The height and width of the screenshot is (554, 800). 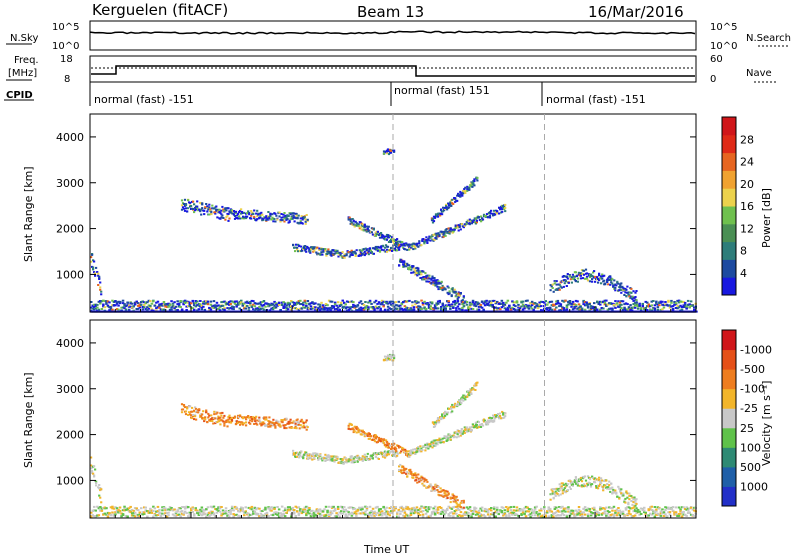 I want to click on freq-label-1: Freq., so click(x=26, y=60).